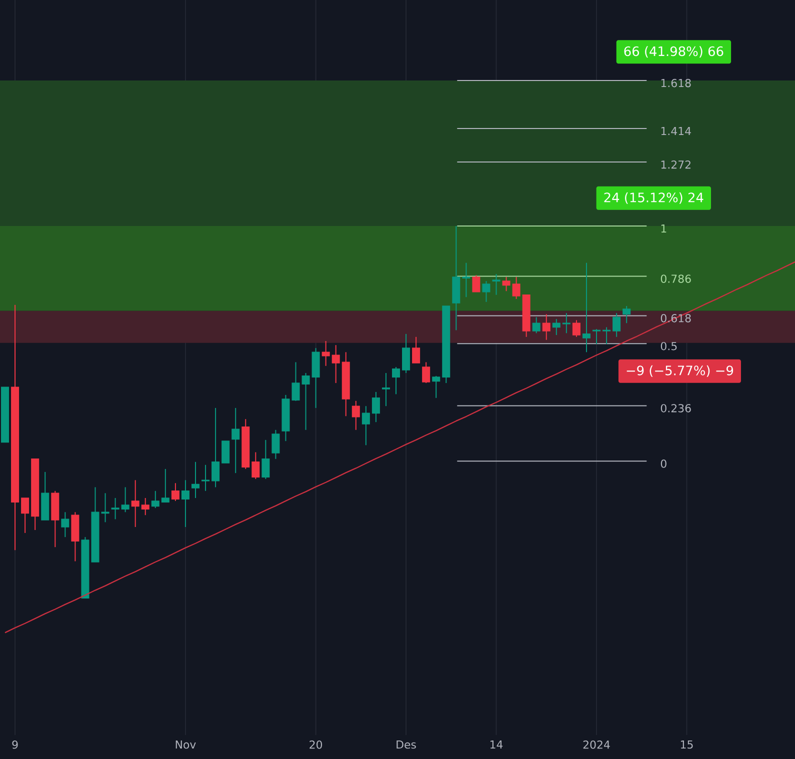 The width and height of the screenshot is (795, 759). What do you see at coordinates (496, 744) in the screenshot?
I see `x-tick-label: 14` at bounding box center [496, 744].